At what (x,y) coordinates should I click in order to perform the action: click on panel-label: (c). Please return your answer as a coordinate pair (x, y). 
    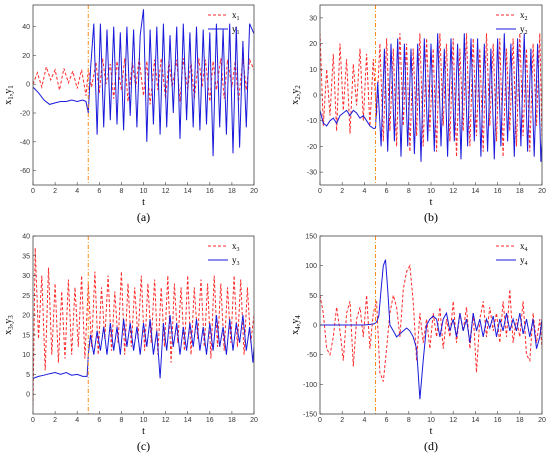
    Looking at the image, I should click on (143, 446).